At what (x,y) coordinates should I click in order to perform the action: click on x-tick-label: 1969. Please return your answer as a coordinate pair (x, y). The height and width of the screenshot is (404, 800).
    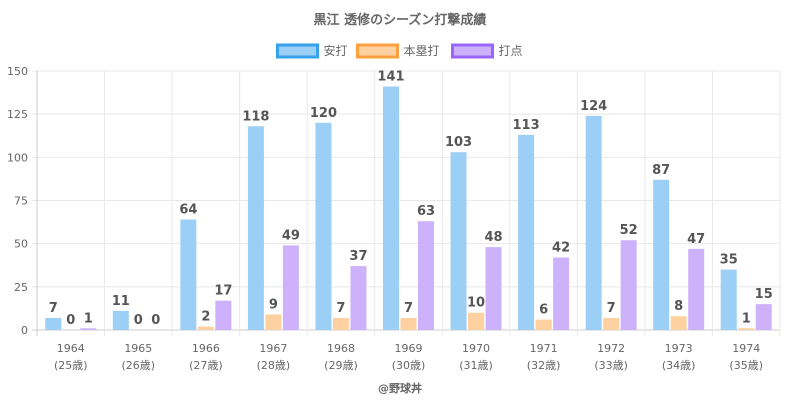
    Looking at the image, I should click on (409, 348).